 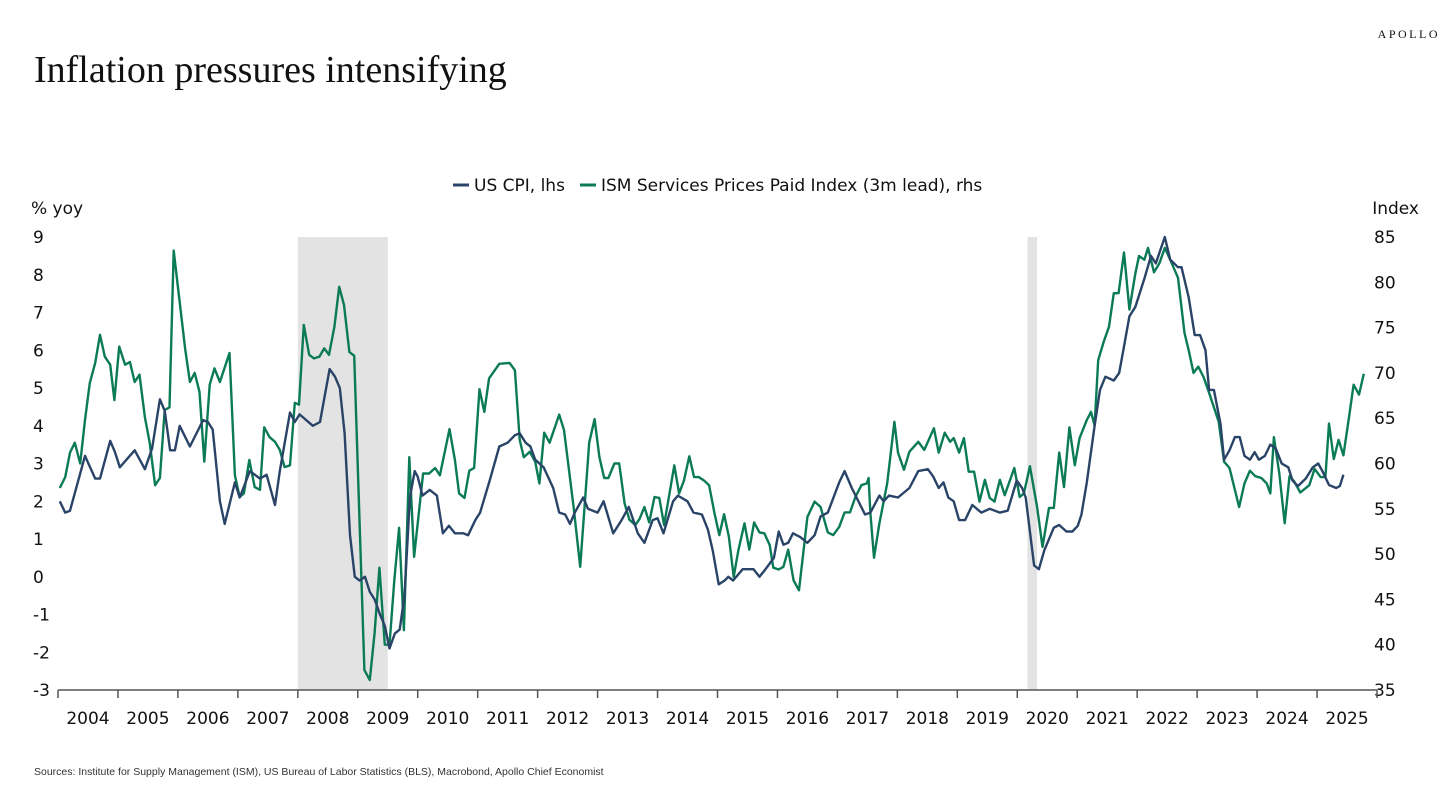 I want to click on x-tick-label: 2009, so click(x=387, y=719).